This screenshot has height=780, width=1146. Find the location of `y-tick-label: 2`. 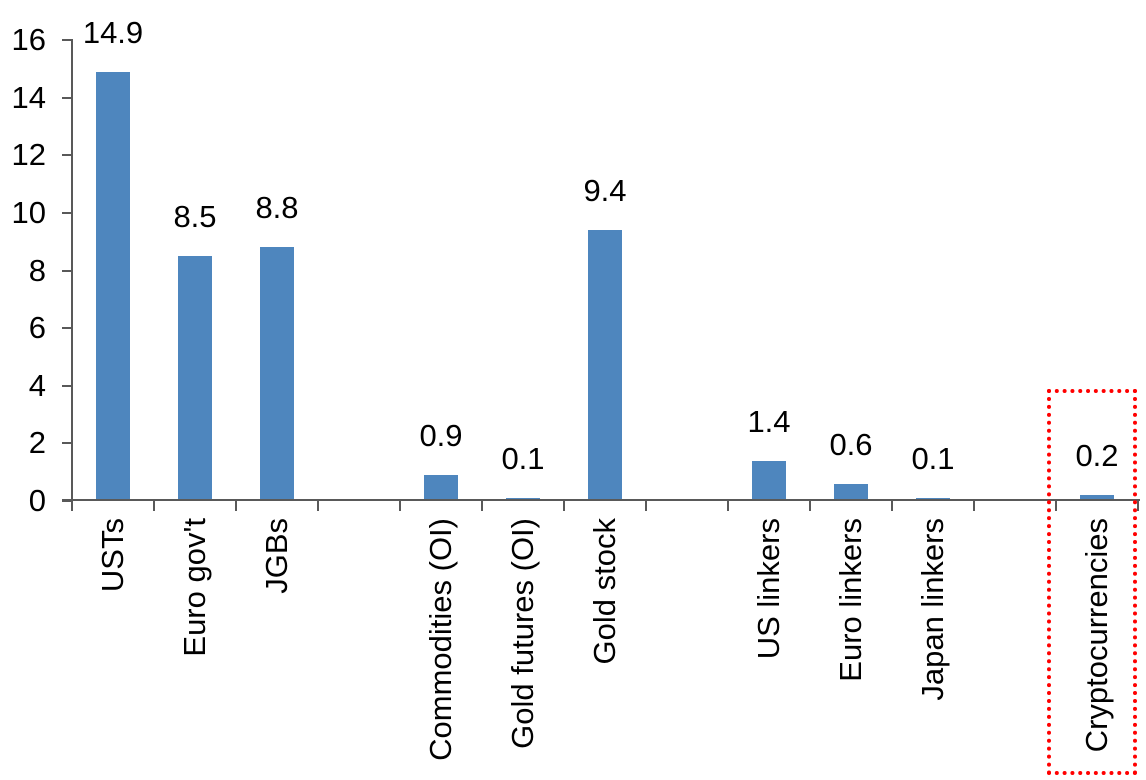

y-tick-label: 2 is located at coordinates (37, 443).